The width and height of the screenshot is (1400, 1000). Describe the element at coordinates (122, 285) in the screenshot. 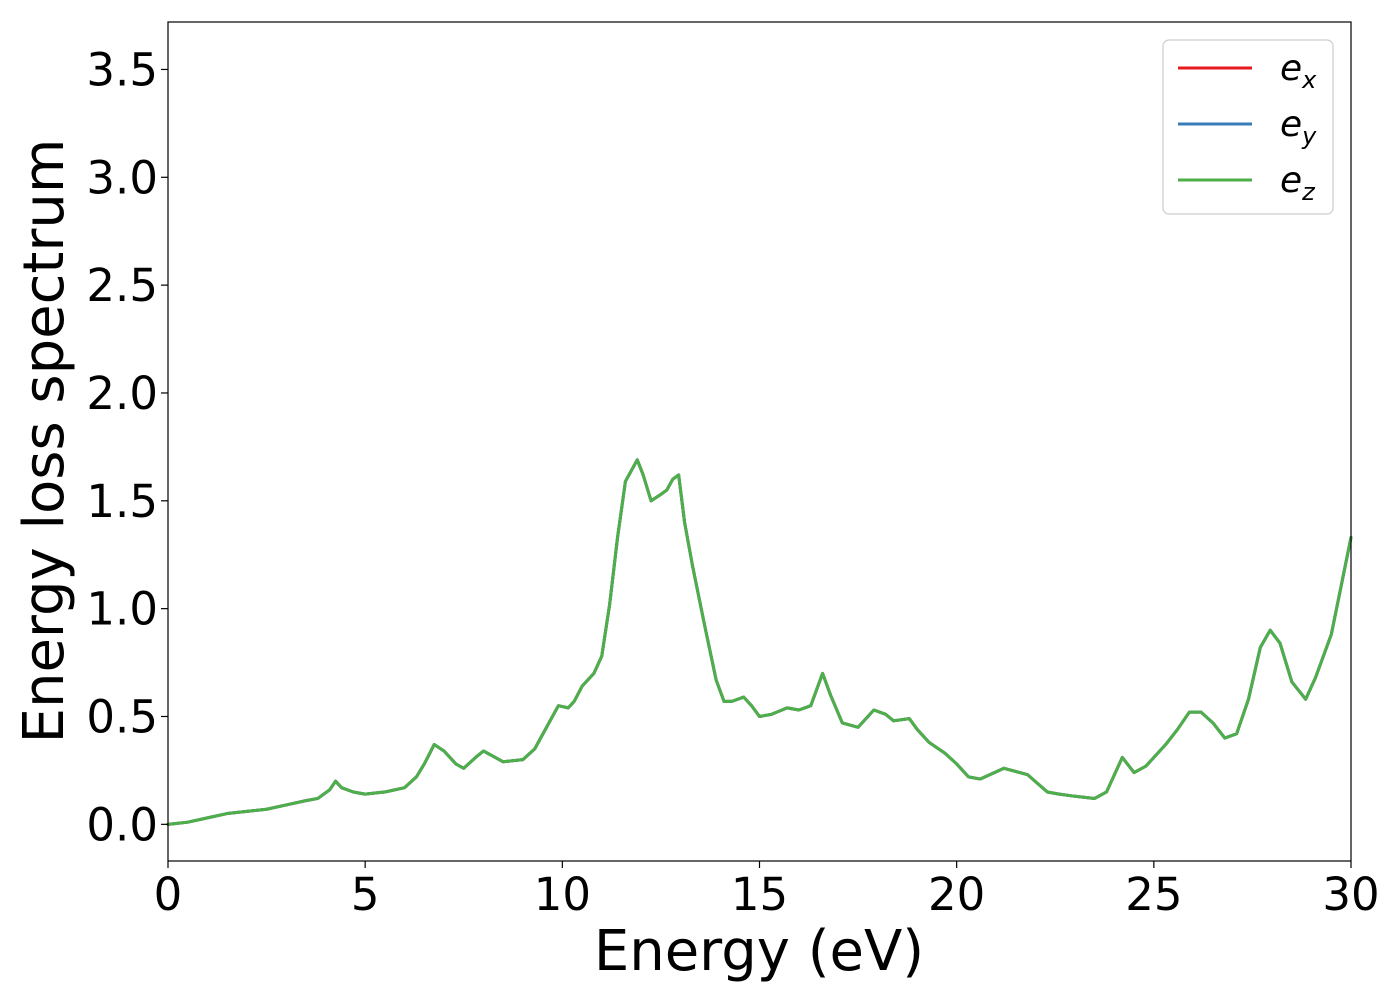

I see `y-tick-label: 2.5` at that location.